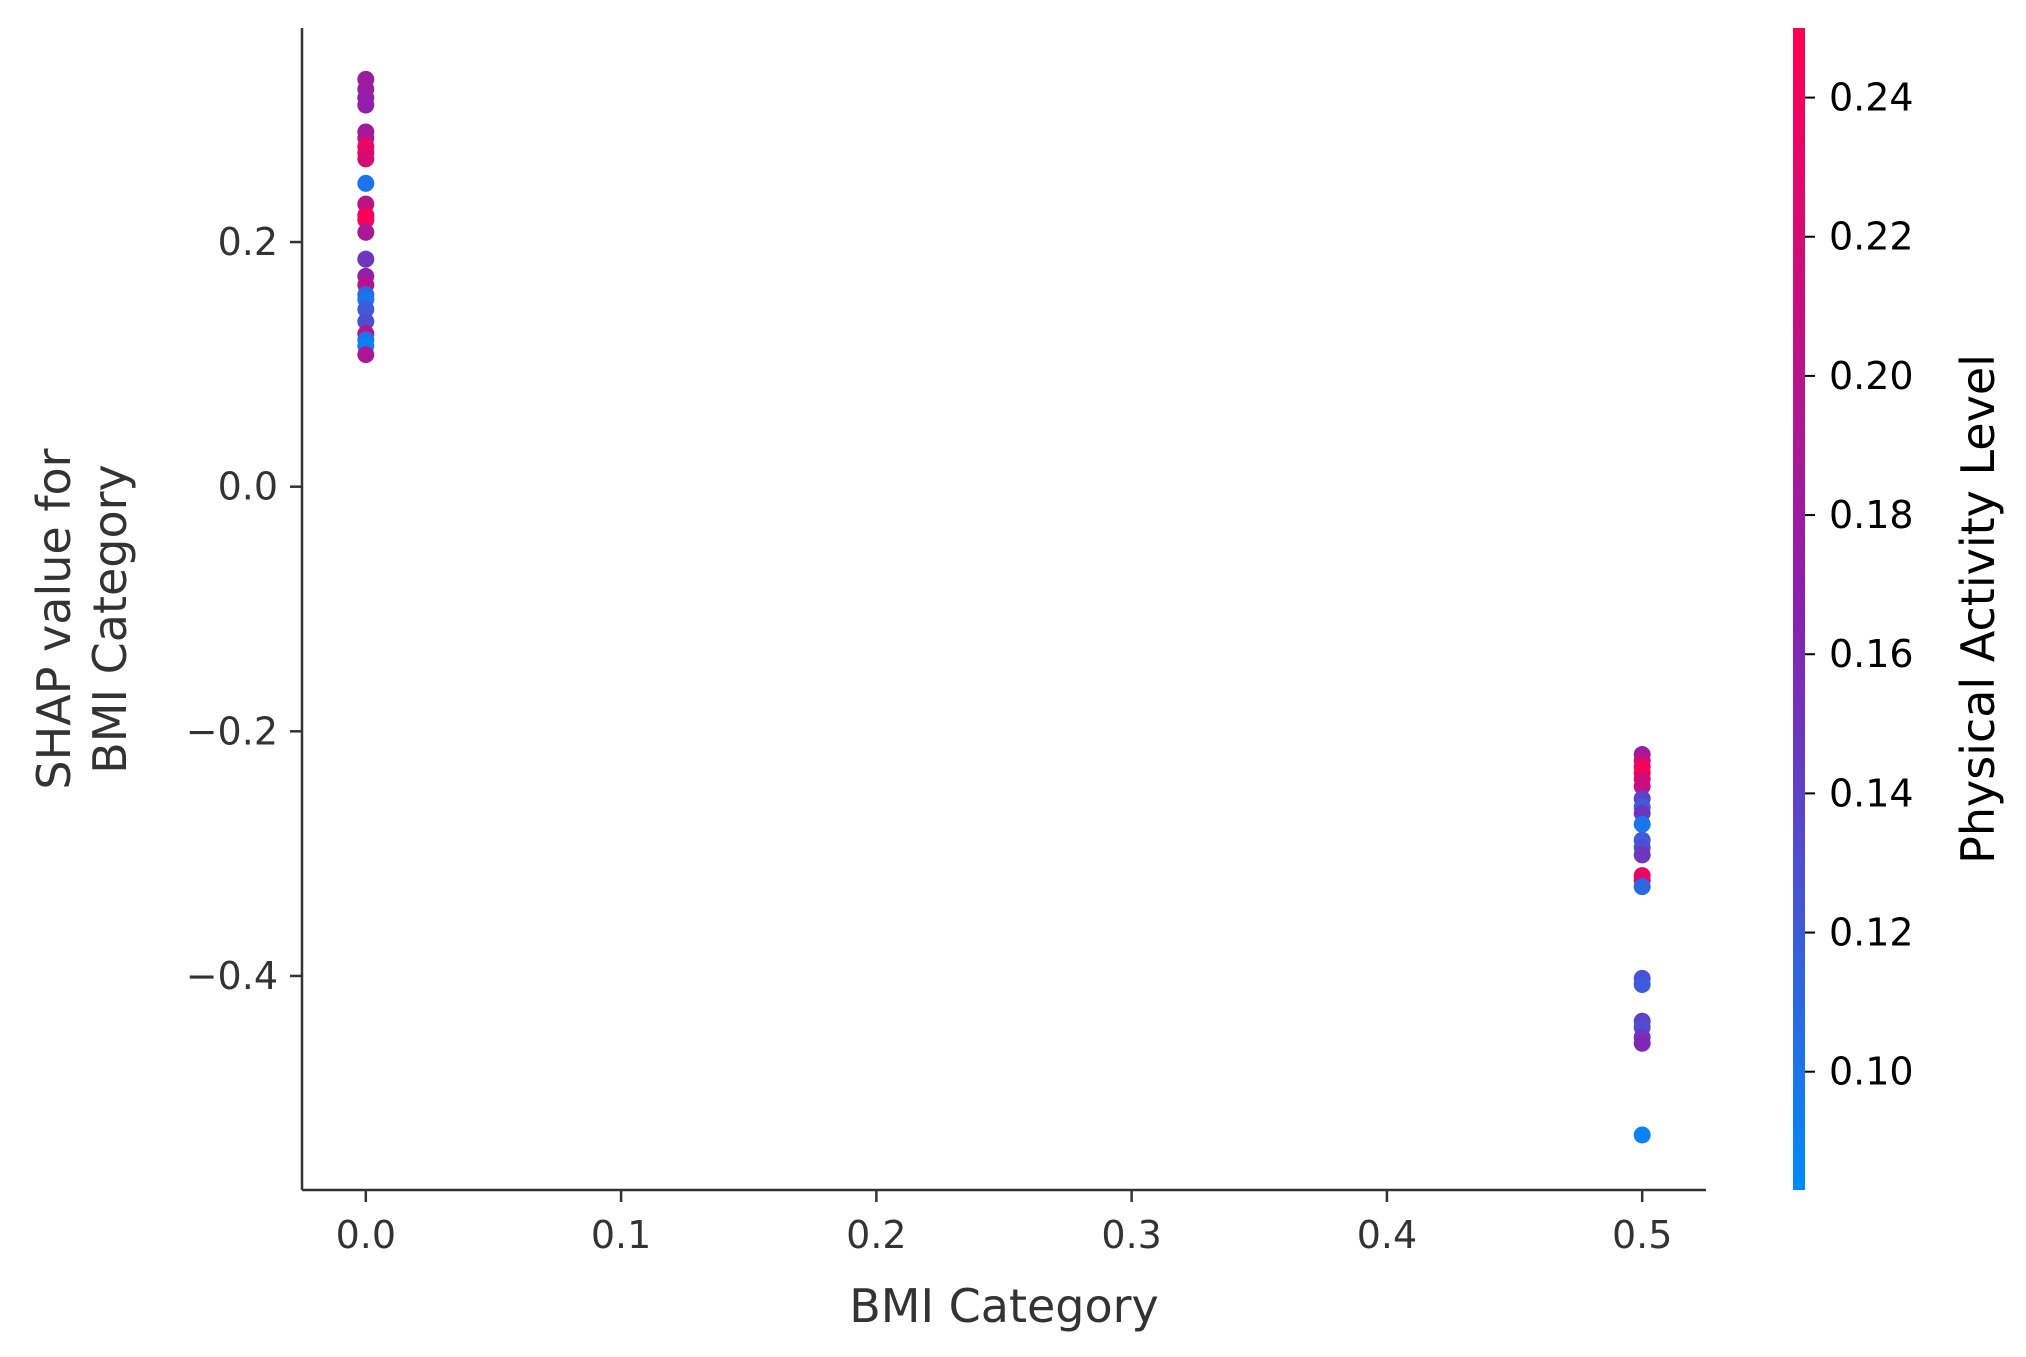  What do you see at coordinates (248, 242) in the screenshot?
I see `y-tick-label: 0.2` at bounding box center [248, 242].